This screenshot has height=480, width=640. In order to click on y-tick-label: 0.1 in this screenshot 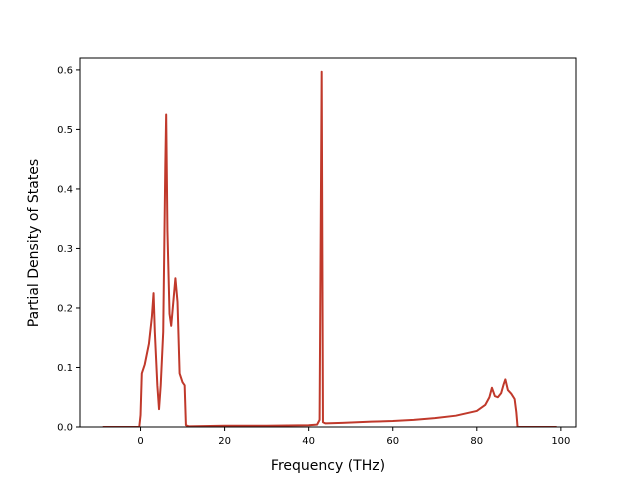, I will do `click(65, 368)`.